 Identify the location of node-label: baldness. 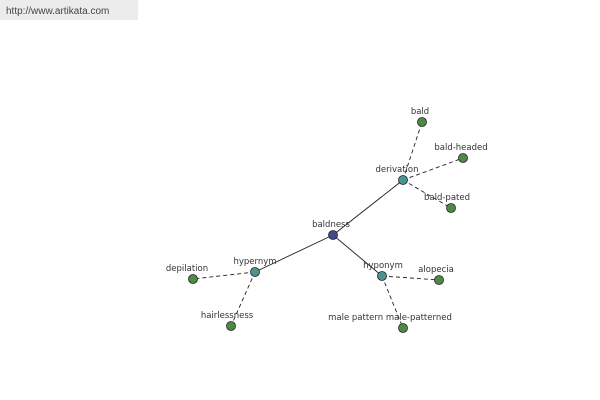
(331, 225).